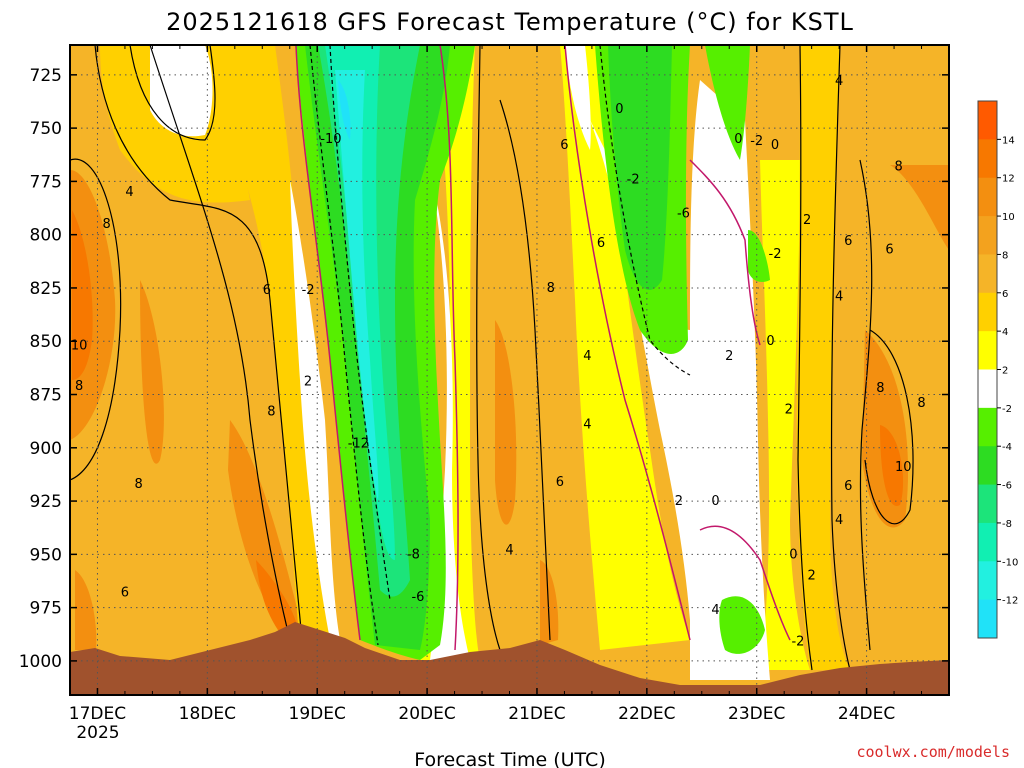 Image resolution: width=1024 pixels, height=768 pixels. Describe the element at coordinates (449, 348) in the screenshot. I see `contour-line-0b` at that location.